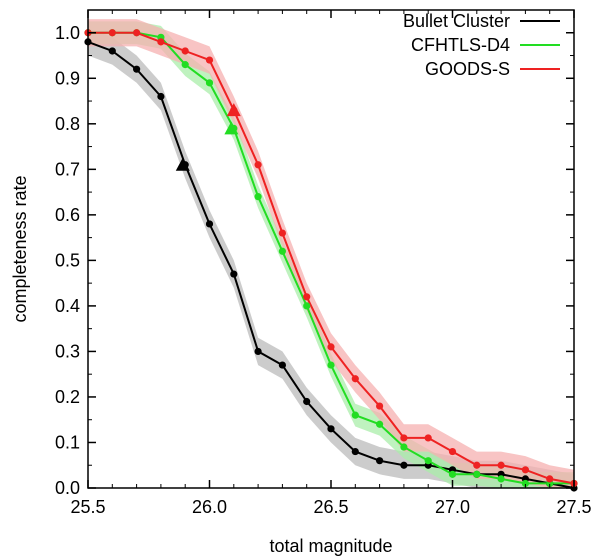  What do you see at coordinates (67, 442) in the screenshot?
I see `y-tick-label: 0.1` at bounding box center [67, 442].